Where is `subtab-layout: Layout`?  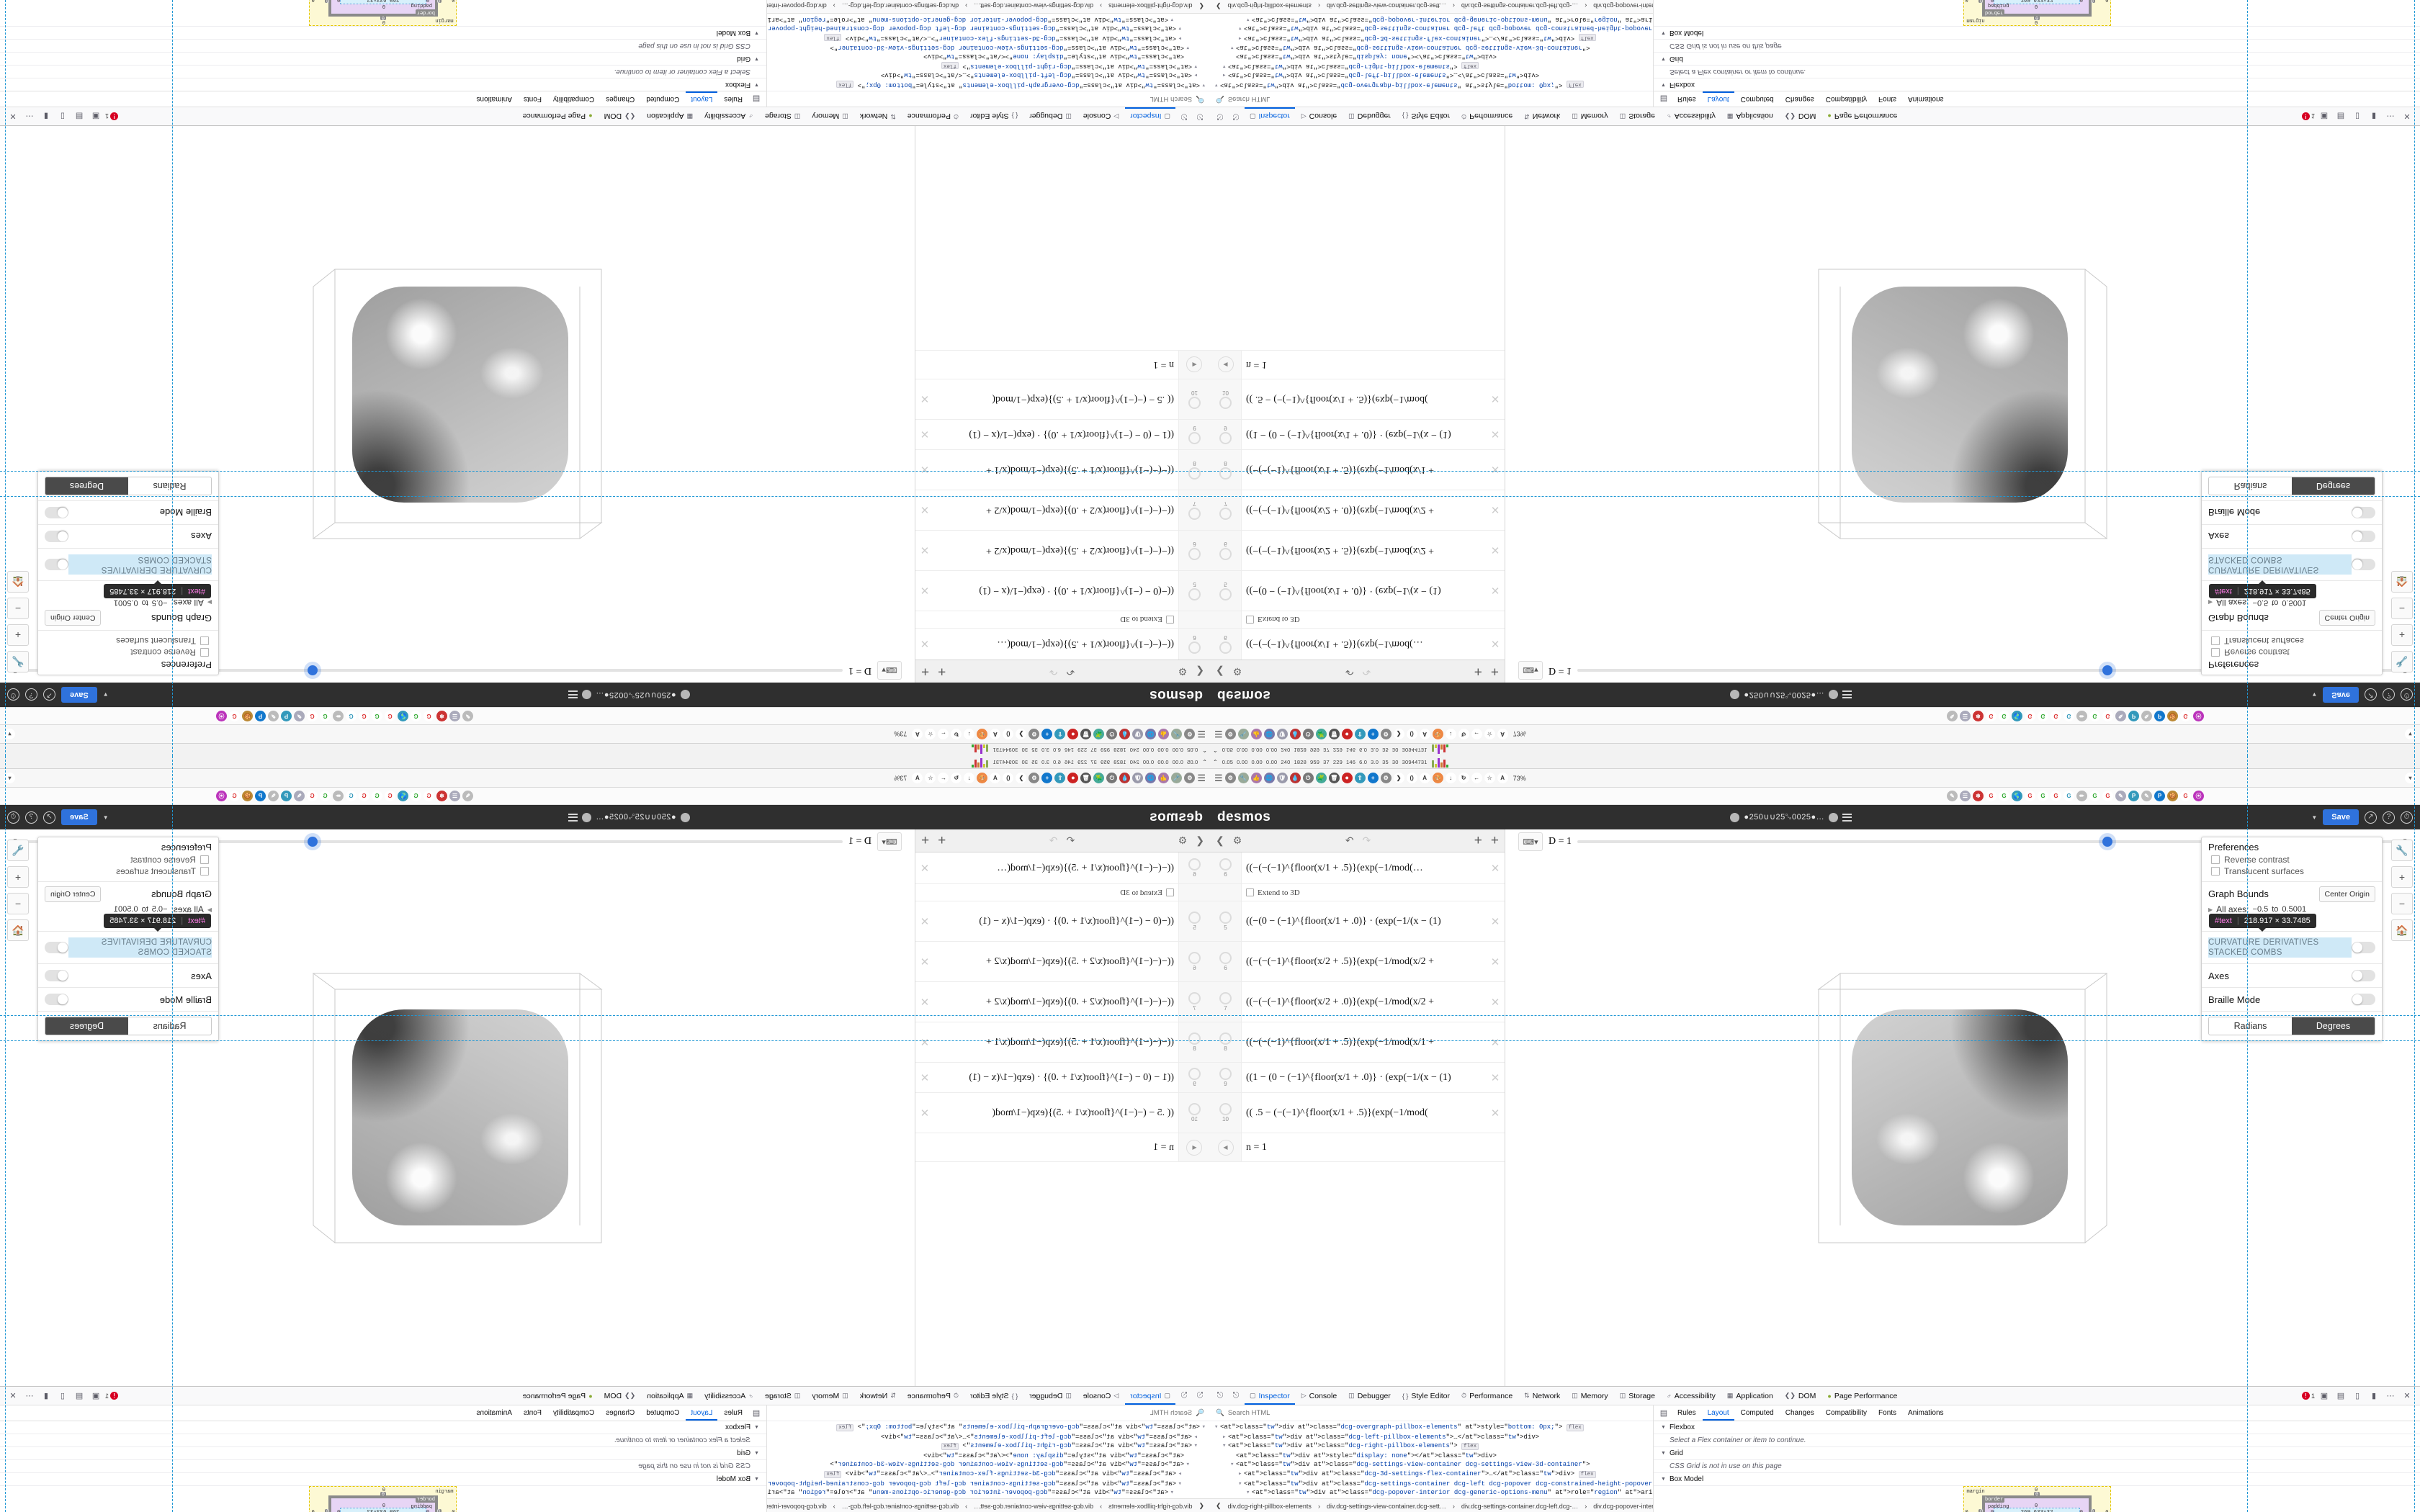
subtab-layout: Layout is located at coordinates (1718, 99).